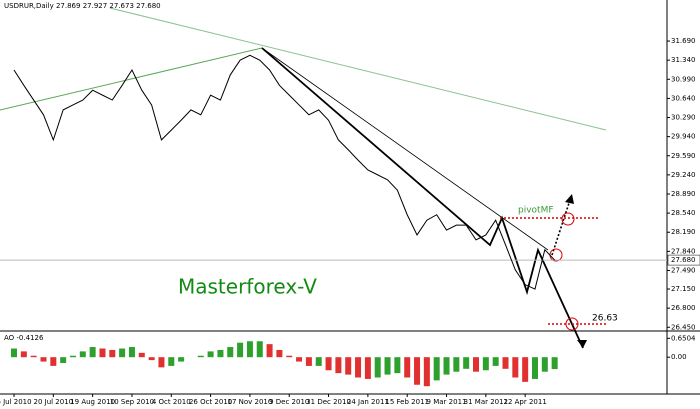 This screenshot has height=409, width=700. I want to click on y-tick-label: 28.190, so click(683, 232).